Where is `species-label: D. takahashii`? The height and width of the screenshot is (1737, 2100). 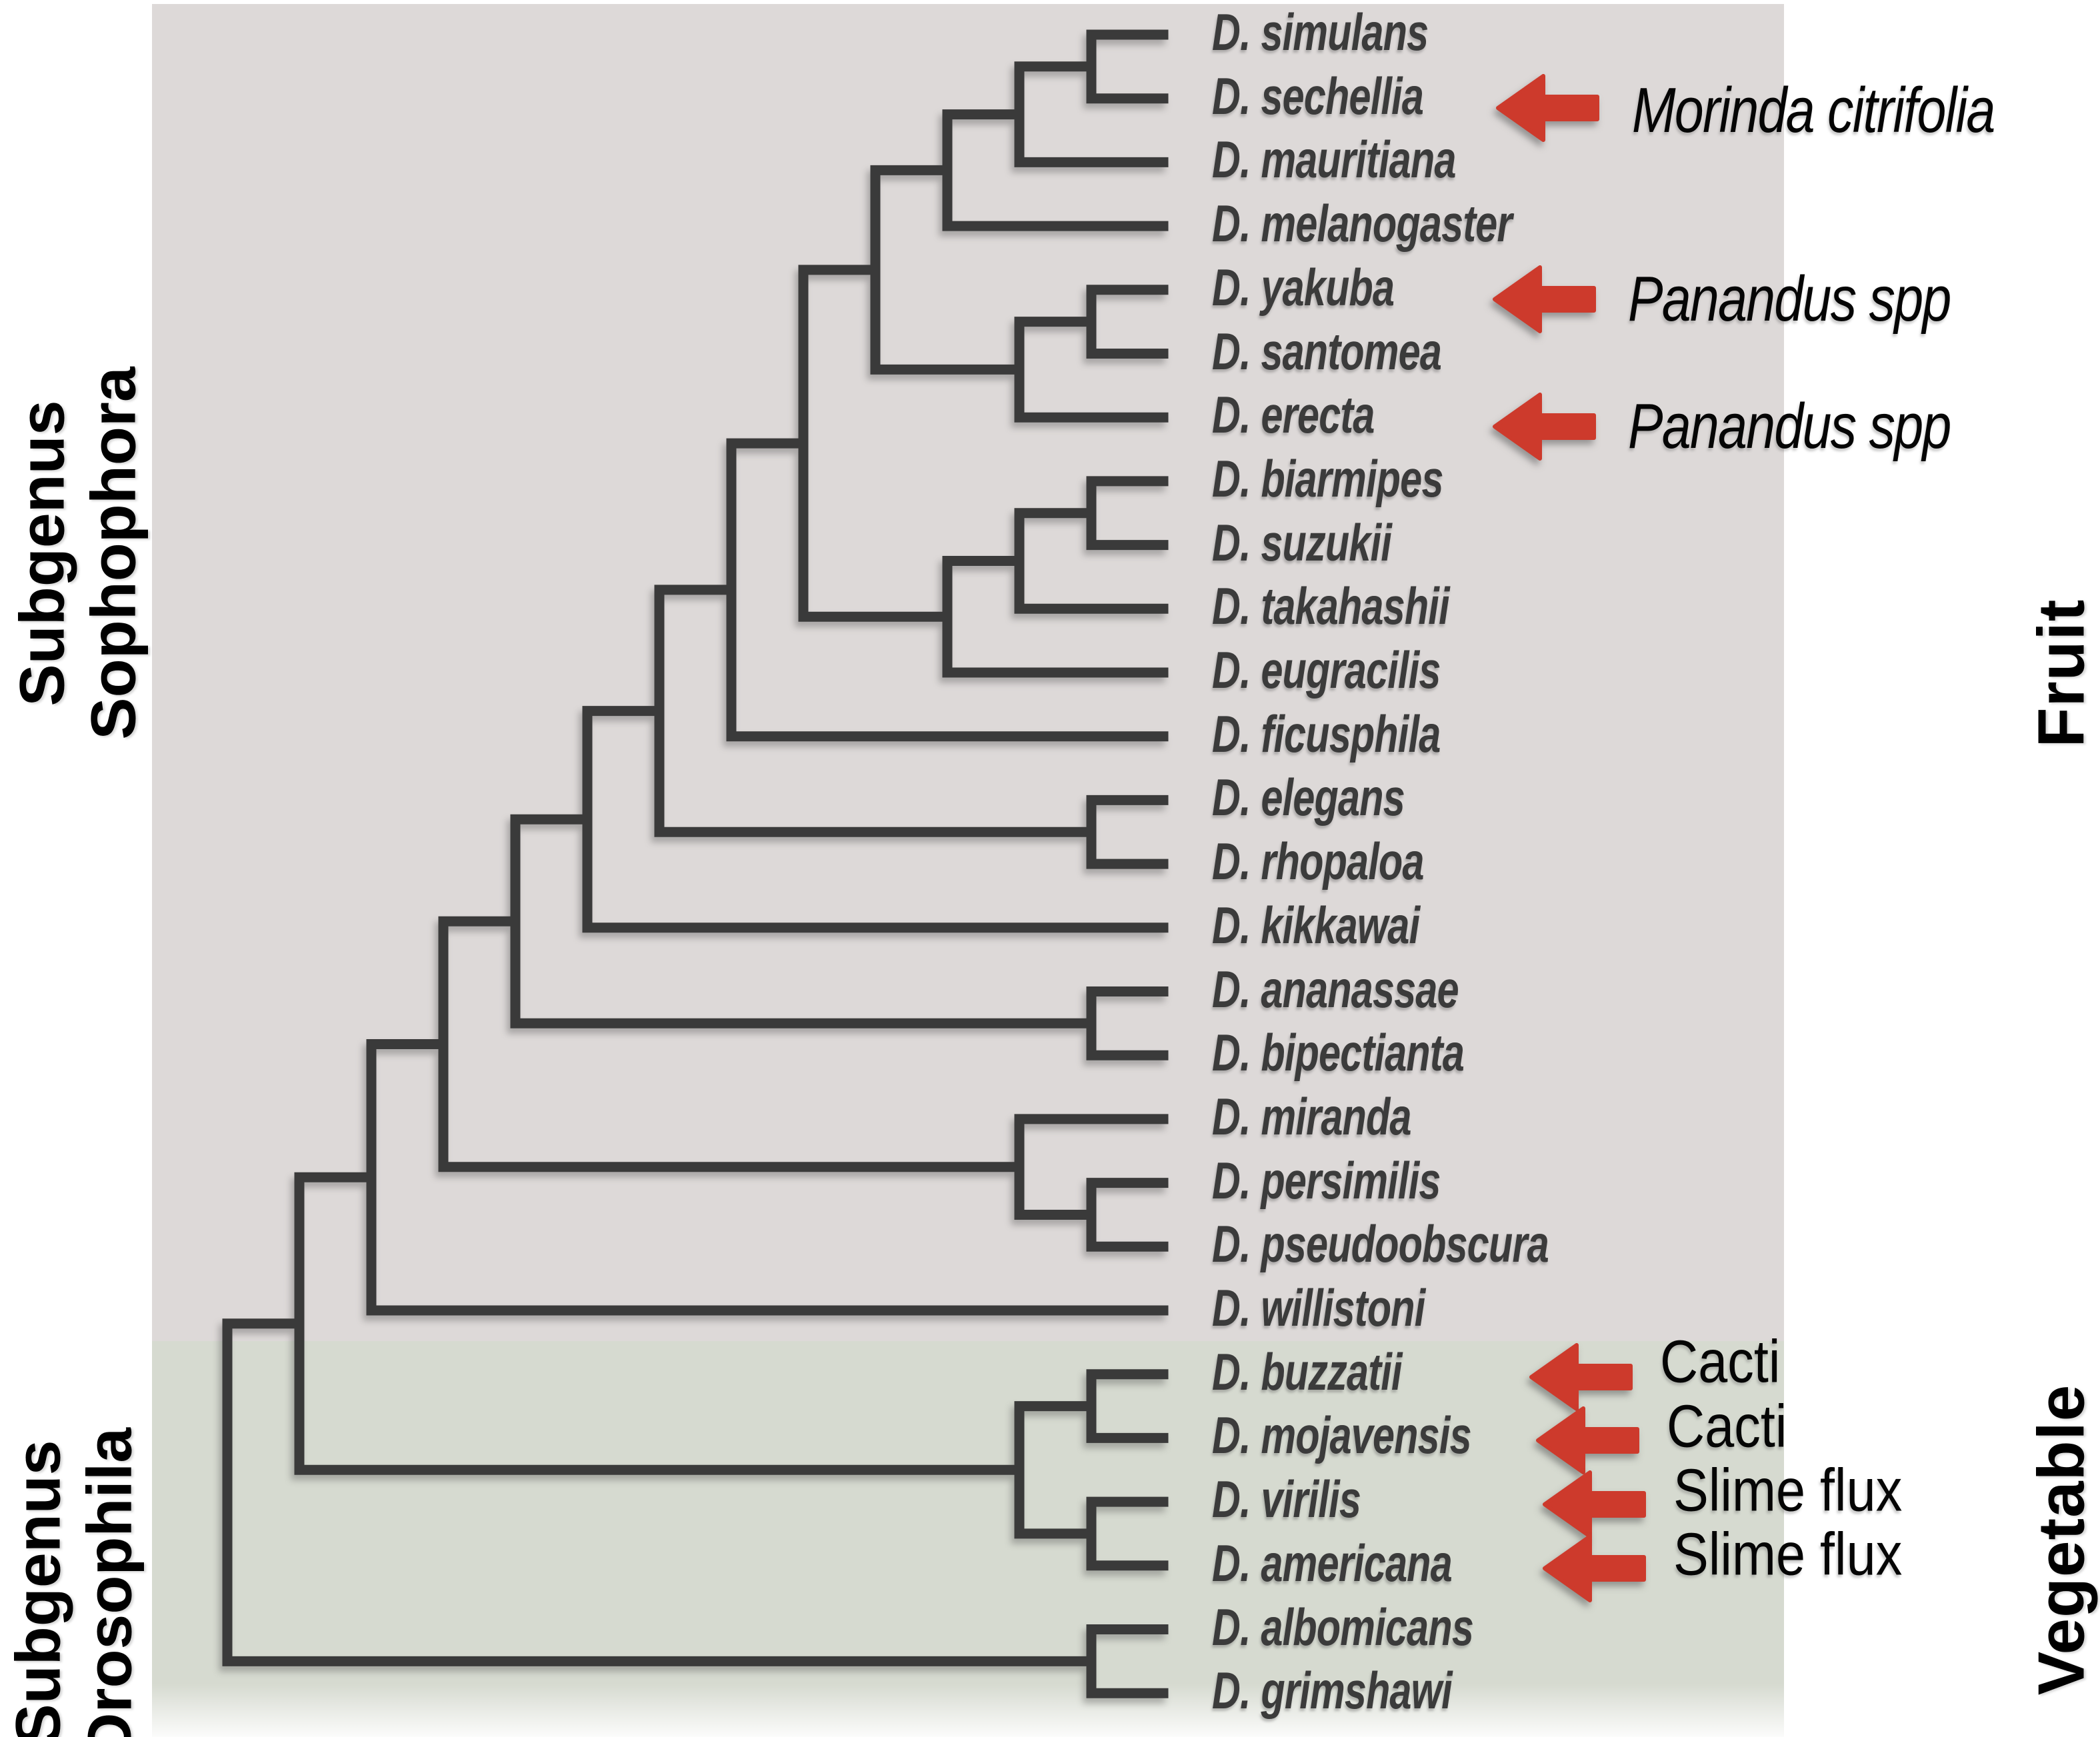
species-label: D. takahashii is located at coordinates (1331, 606).